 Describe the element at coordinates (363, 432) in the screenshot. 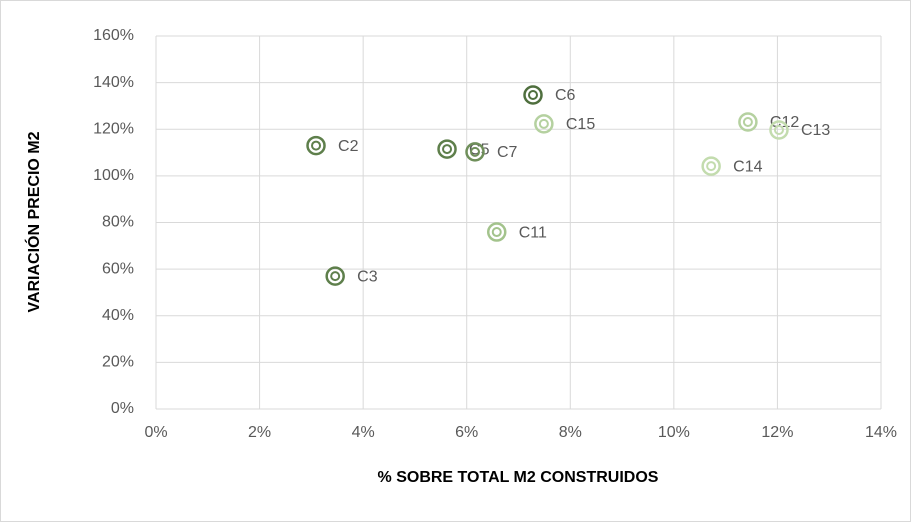

I see `x-tick-label: 4%` at that location.